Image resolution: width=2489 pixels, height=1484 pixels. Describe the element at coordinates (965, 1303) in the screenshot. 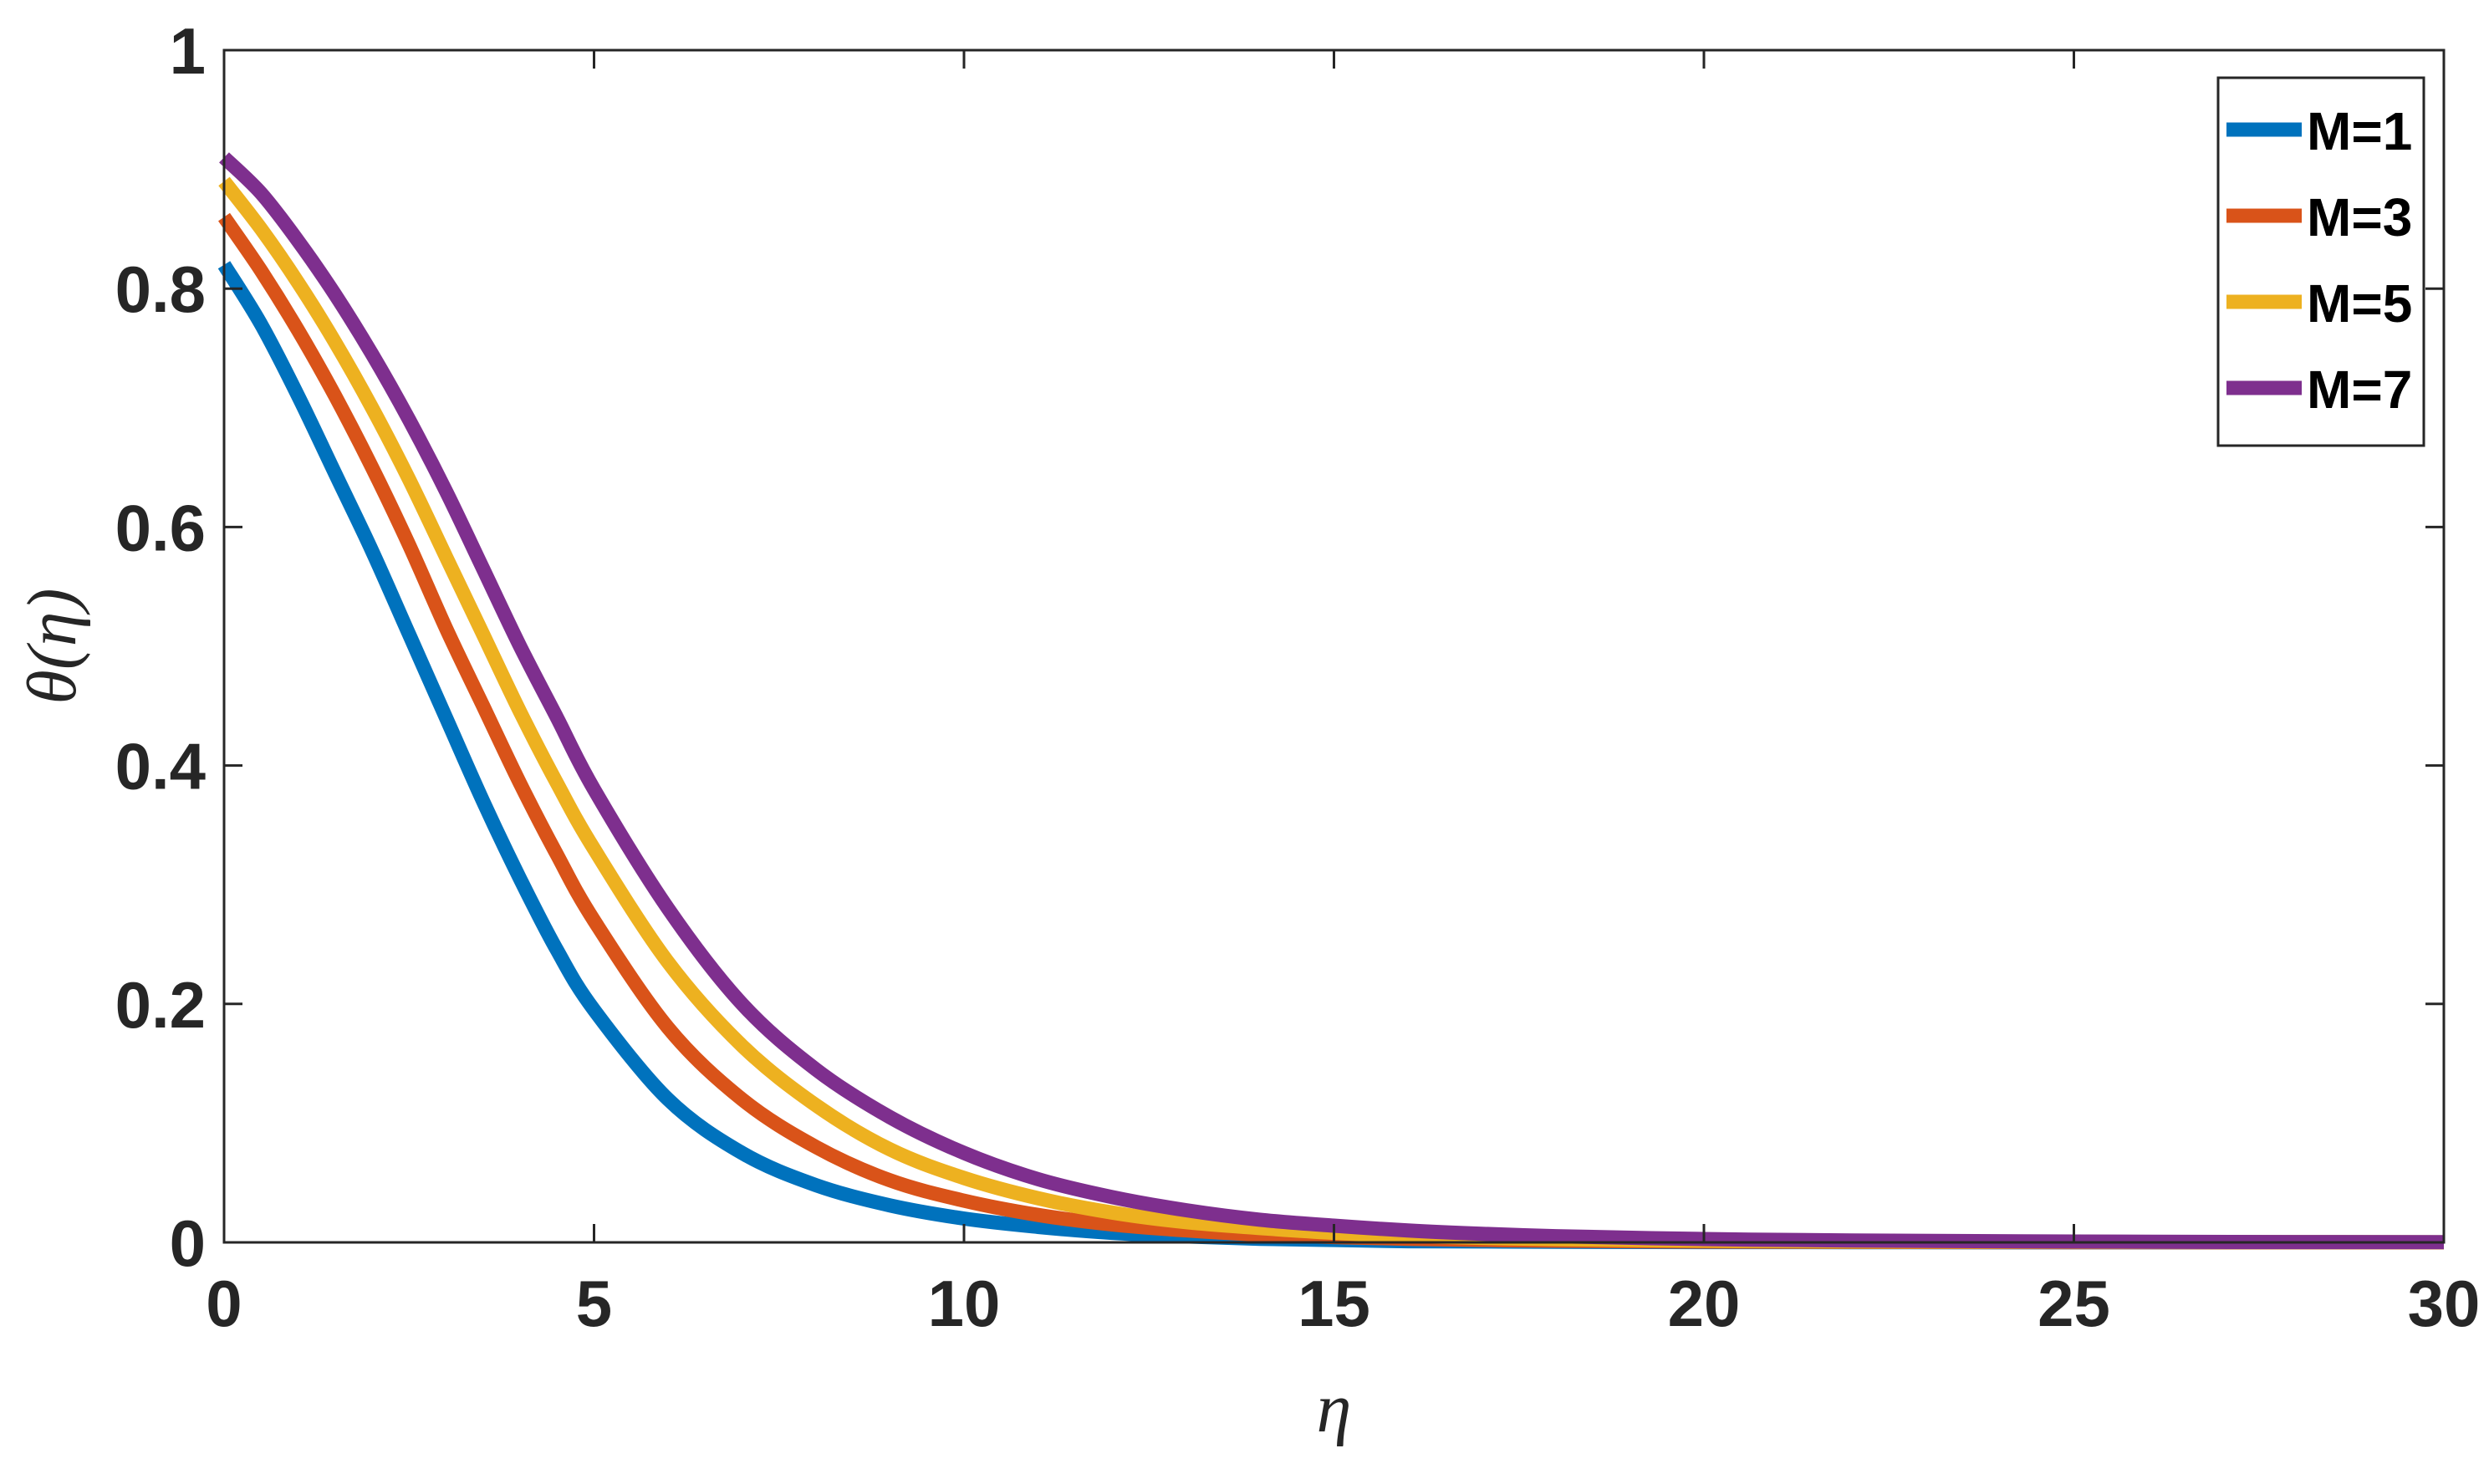

I see `x-tick-label: 10` at that location.